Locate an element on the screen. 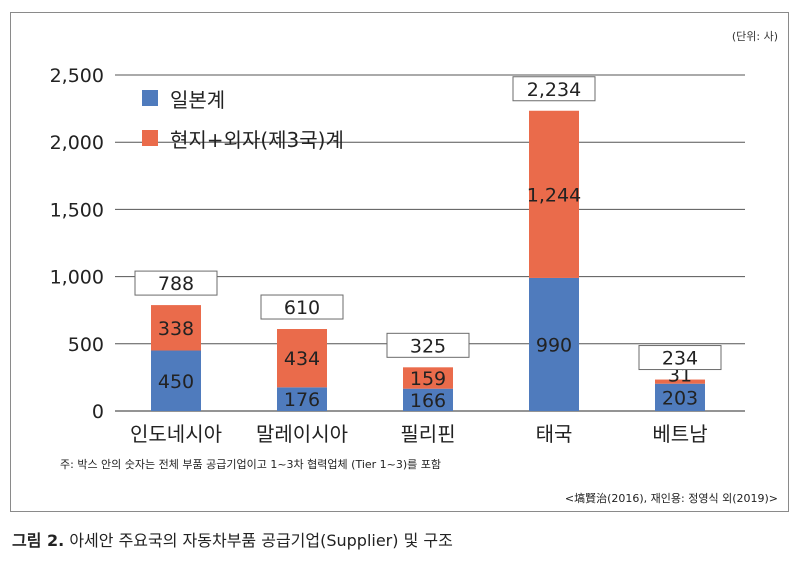 This screenshot has width=800, height=568. total-label: 788 is located at coordinates (176, 284).